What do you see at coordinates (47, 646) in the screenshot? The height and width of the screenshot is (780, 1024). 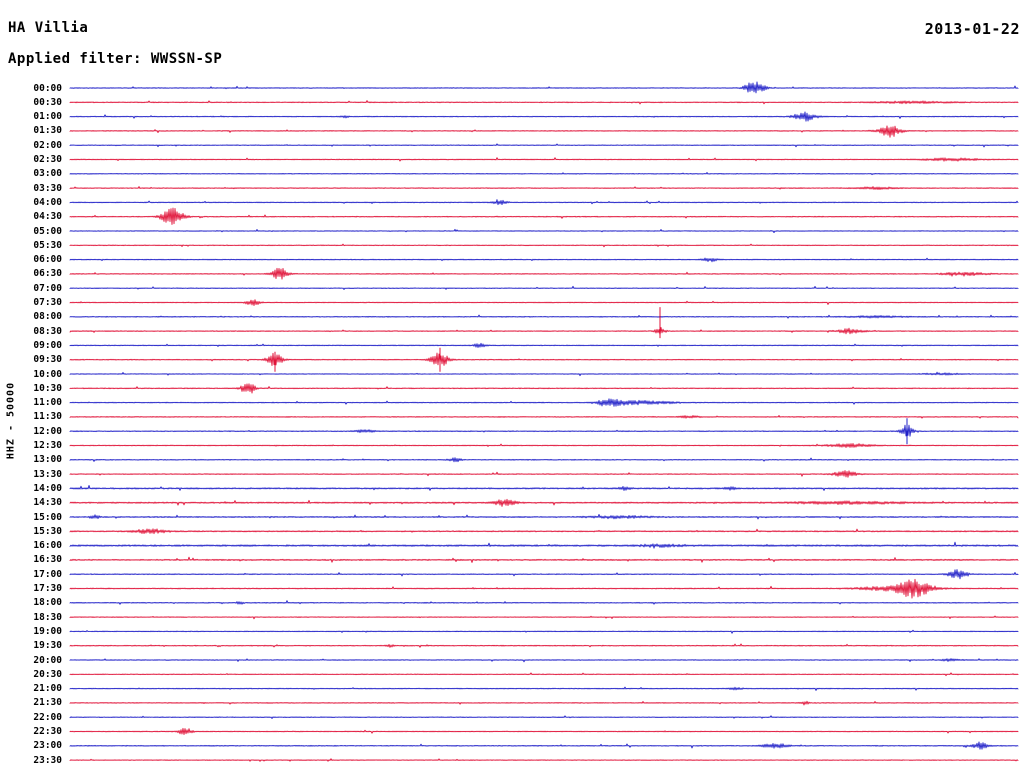 I see `time-label-19:30: 19:30` at bounding box center [47, 646].